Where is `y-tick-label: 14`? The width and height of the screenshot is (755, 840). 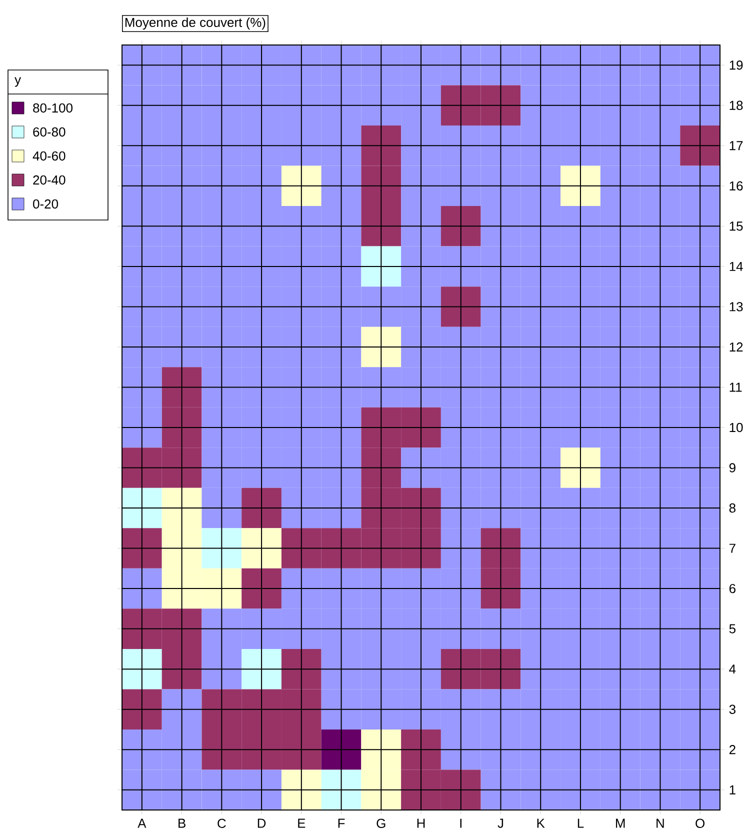 y-tick-label: 14 is located at coordinates (736, 266).